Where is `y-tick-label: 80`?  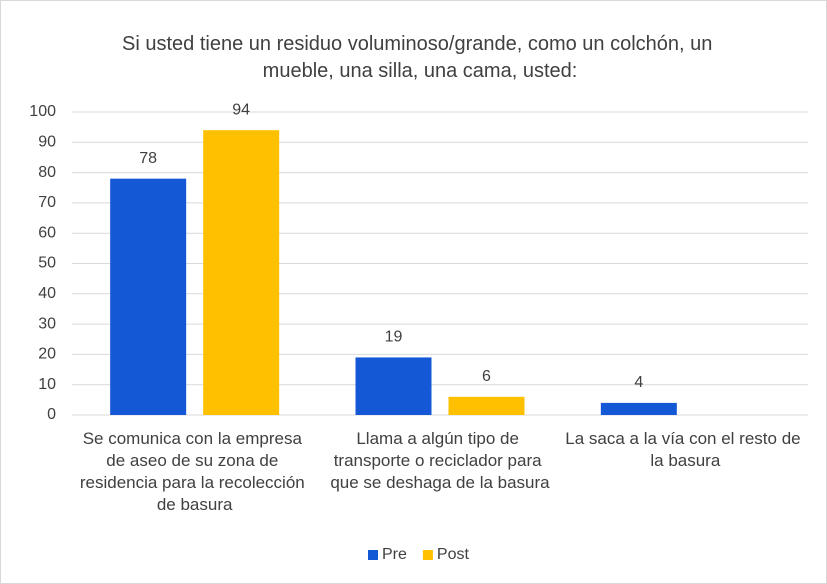
y-tick-label: 80 is located at coordinates (47, 172).